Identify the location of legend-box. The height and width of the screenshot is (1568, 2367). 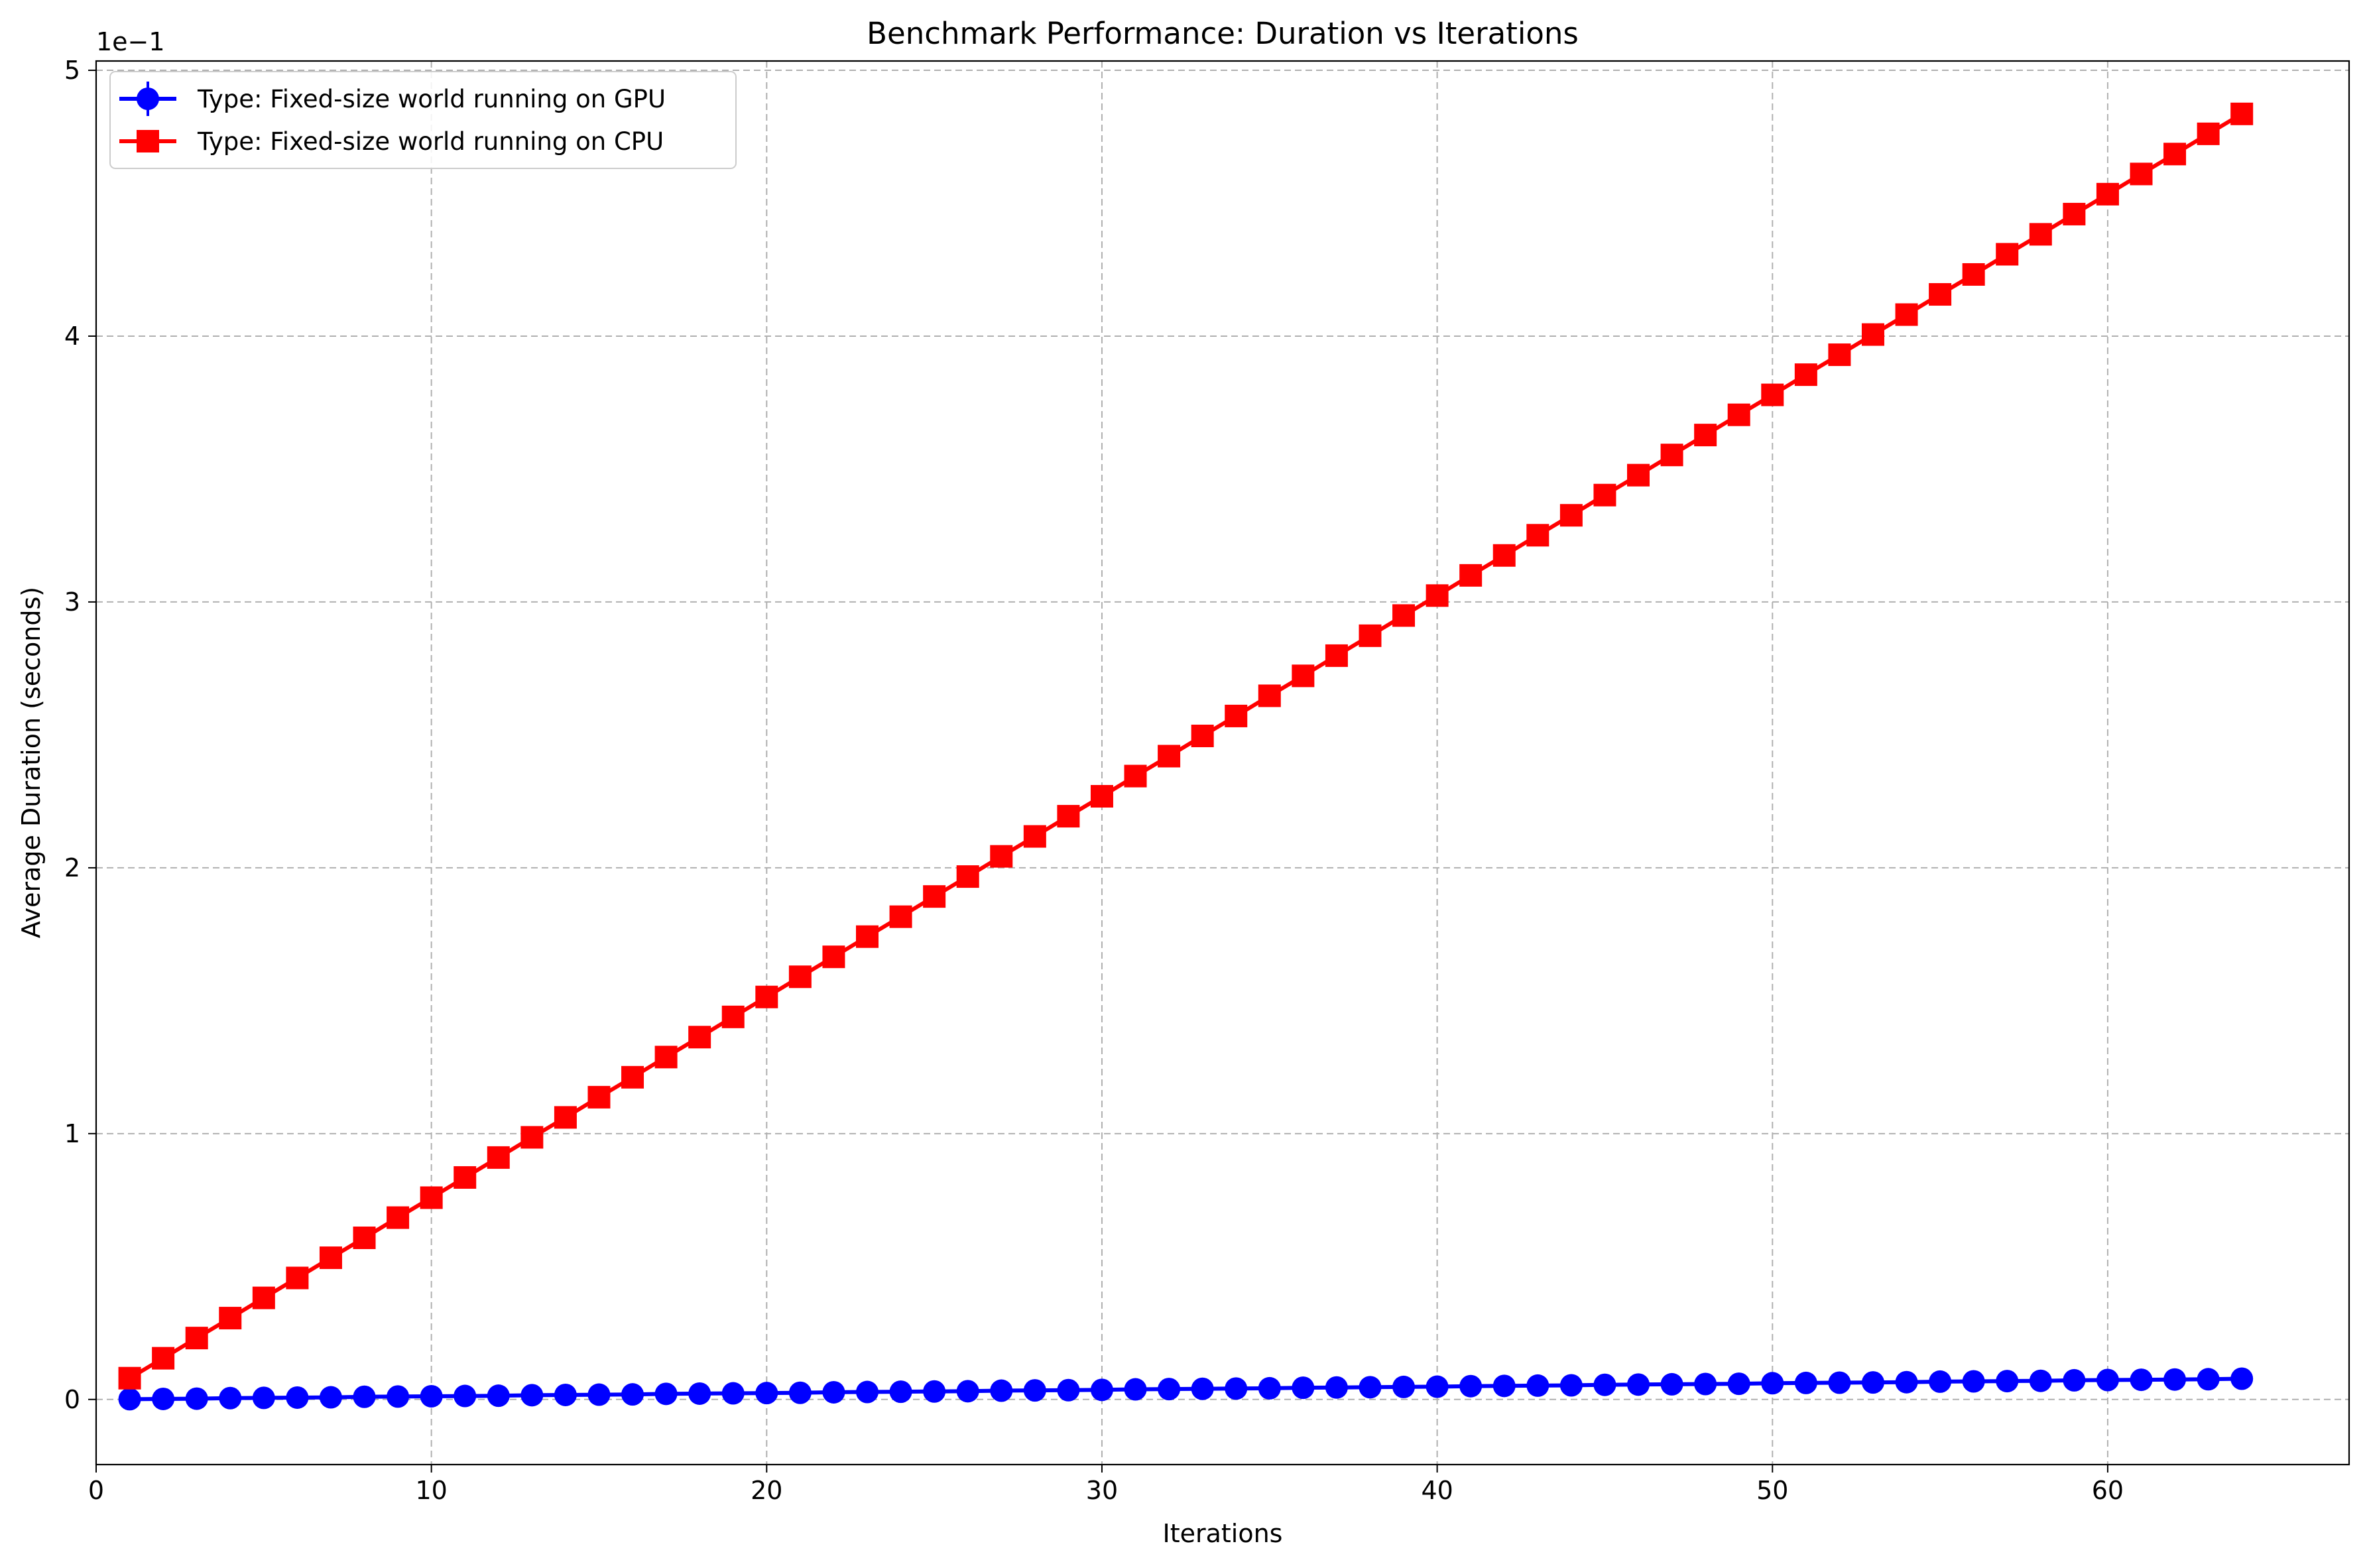
(423, 120).